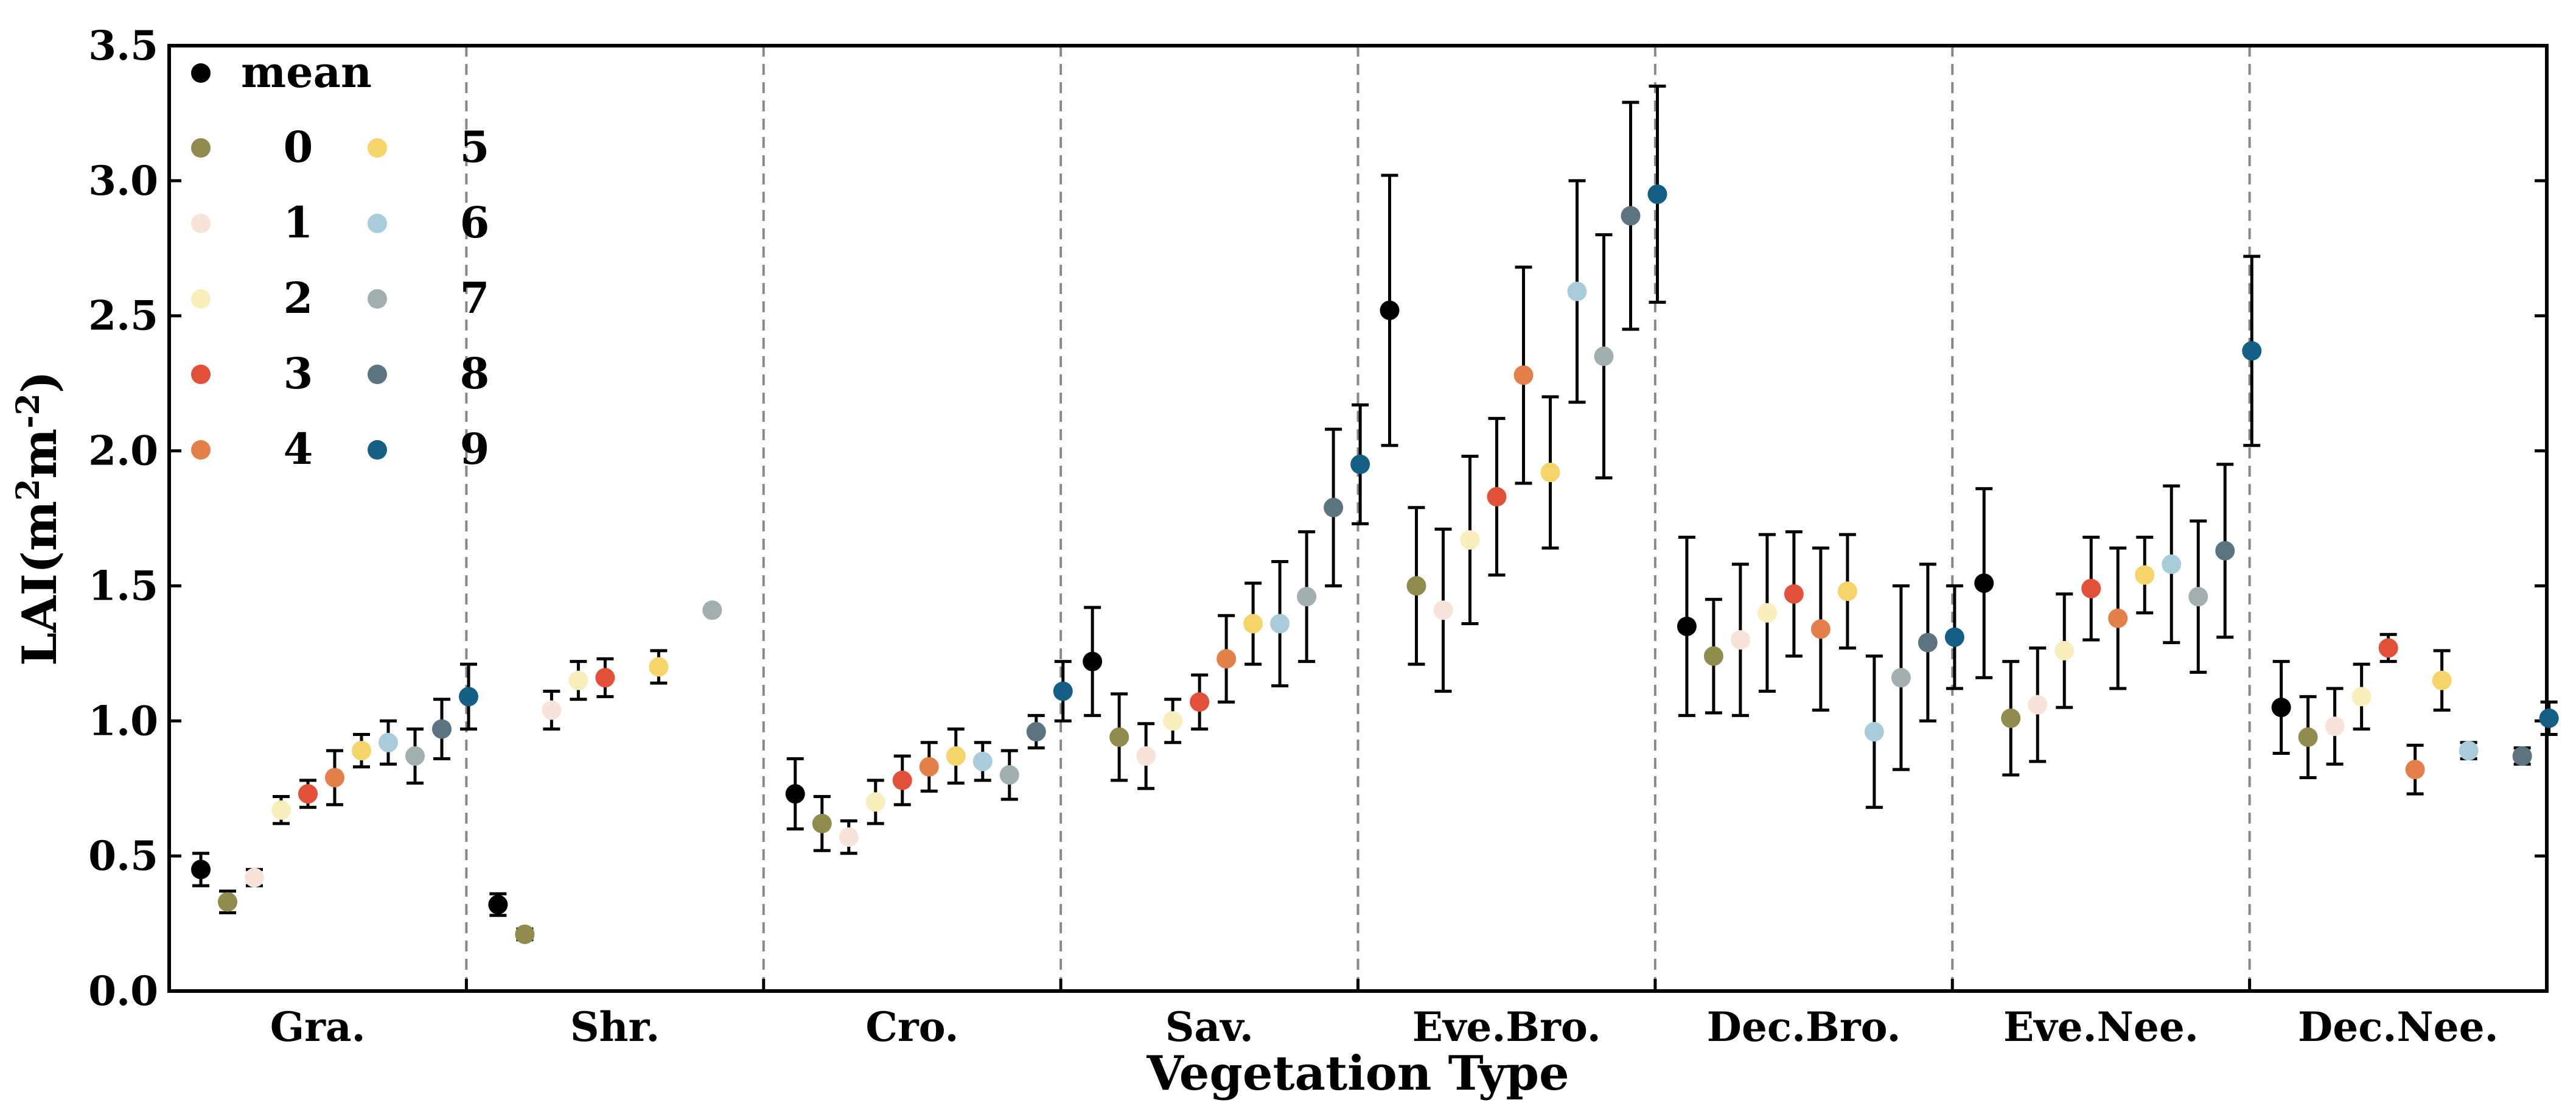 The height and width of the screenshot is (1114, 2576). Describe the element at coordinates (377, 148) in the screenshot. I see `legend-group-5-marker` at that location.